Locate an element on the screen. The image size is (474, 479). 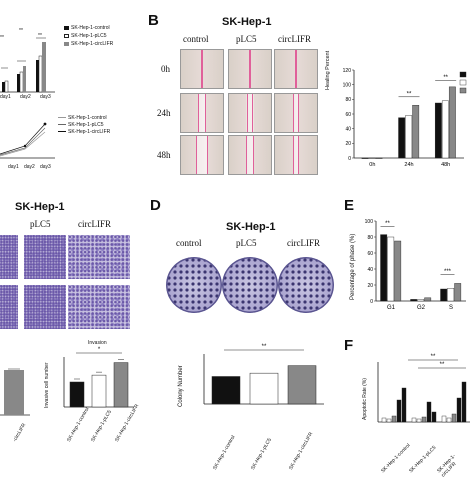
panel-c-left-chart is located at coordinates (15, 392).